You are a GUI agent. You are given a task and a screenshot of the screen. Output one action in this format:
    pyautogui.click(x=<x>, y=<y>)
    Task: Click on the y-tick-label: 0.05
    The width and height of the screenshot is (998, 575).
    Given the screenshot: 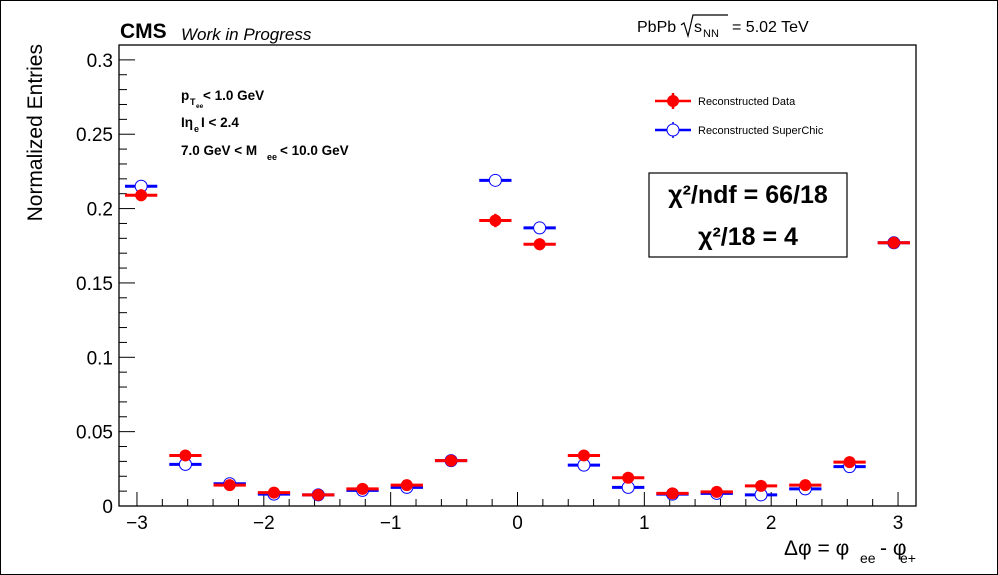 What is the action you would take?
    pyautogui.click(x=94, y=433)
    